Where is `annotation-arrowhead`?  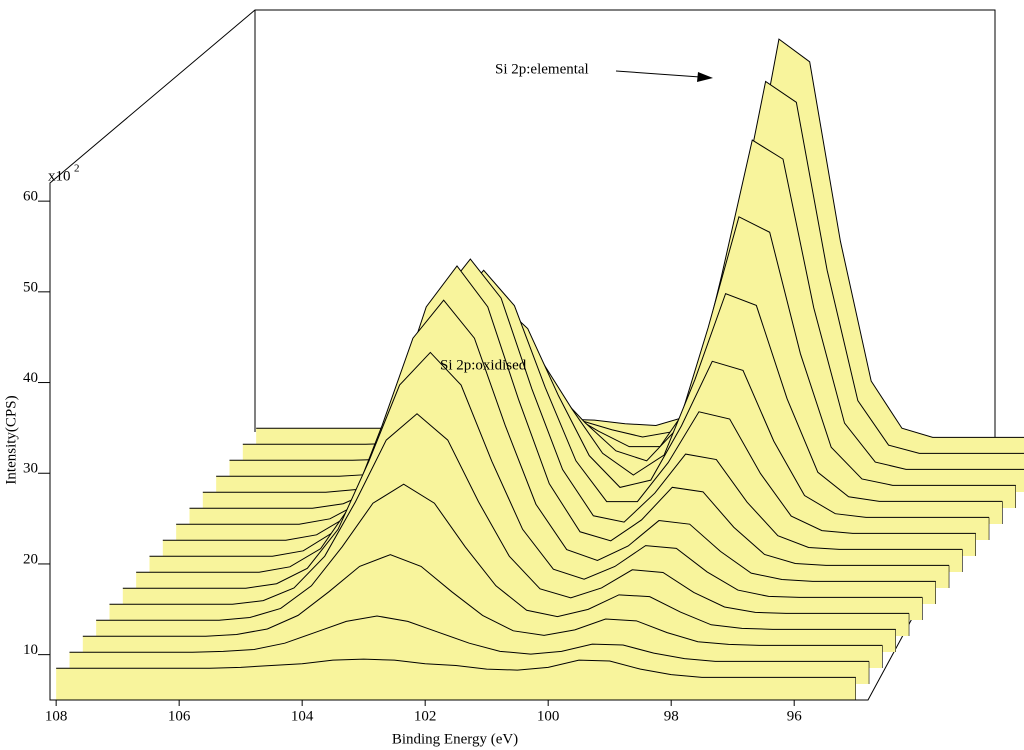 annotation-arrowhead is located at coordinates (705, 77).